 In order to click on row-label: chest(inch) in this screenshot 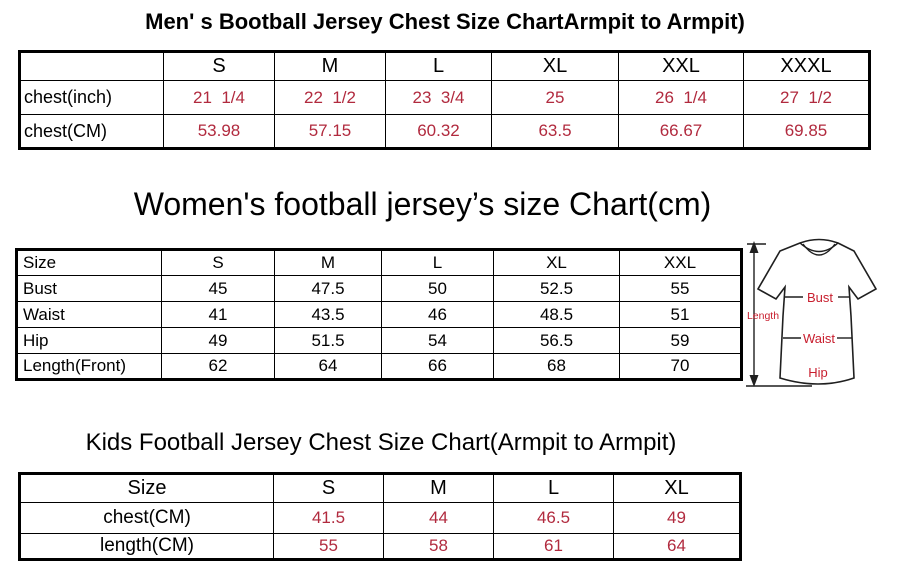, I will do `click(91, 97)`.